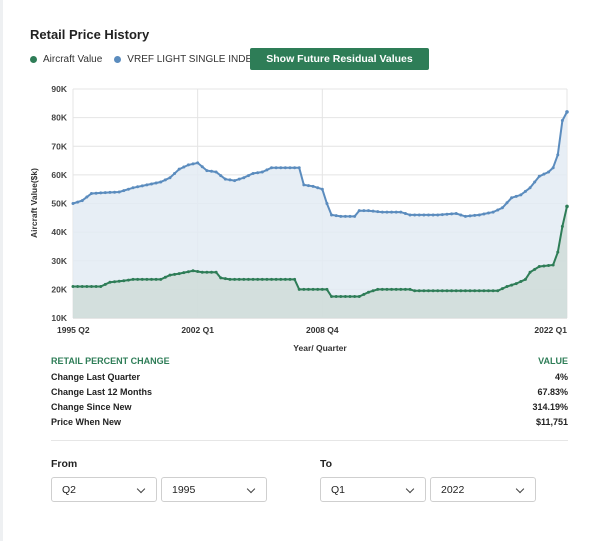 The height and width of the screenshot is (541, 600). I want to click on legend-aircraft-value-label: Aircraft Value, so click(73, 59).